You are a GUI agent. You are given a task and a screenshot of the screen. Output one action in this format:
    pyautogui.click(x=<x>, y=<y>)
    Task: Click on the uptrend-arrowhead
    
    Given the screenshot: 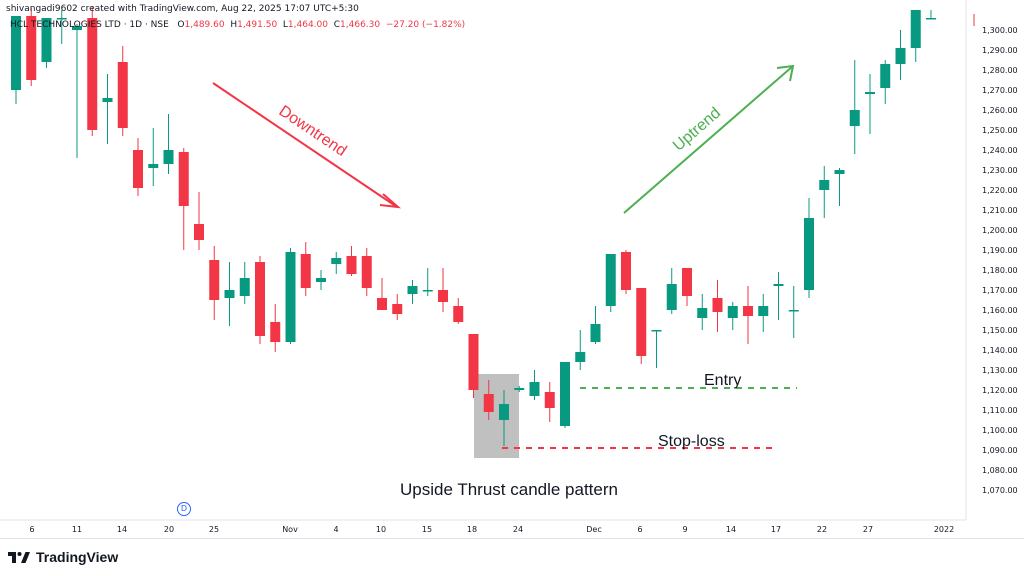 What is the action you would take?
    pyautogui.click(x=785, y=73)
    